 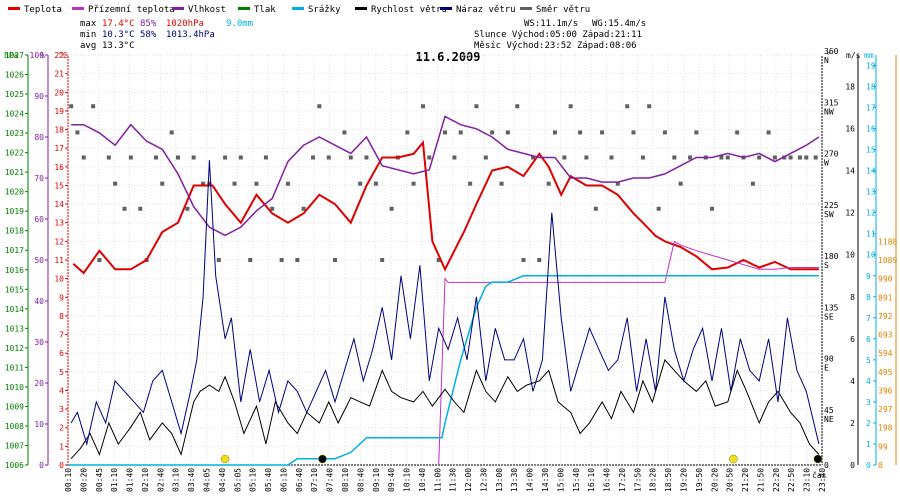 I want to click on time-tick-label: 05:10, so click(x=253, y=480).